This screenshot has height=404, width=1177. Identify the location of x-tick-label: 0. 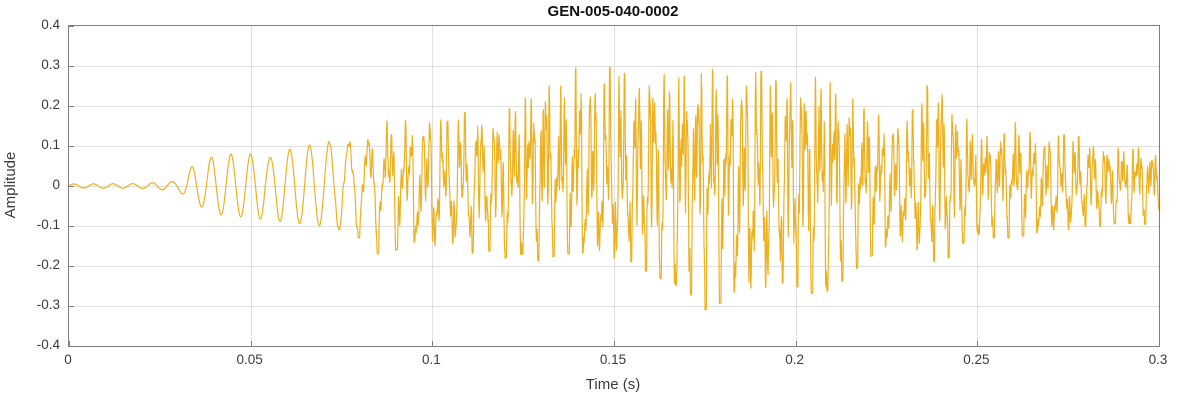
(68, 359).